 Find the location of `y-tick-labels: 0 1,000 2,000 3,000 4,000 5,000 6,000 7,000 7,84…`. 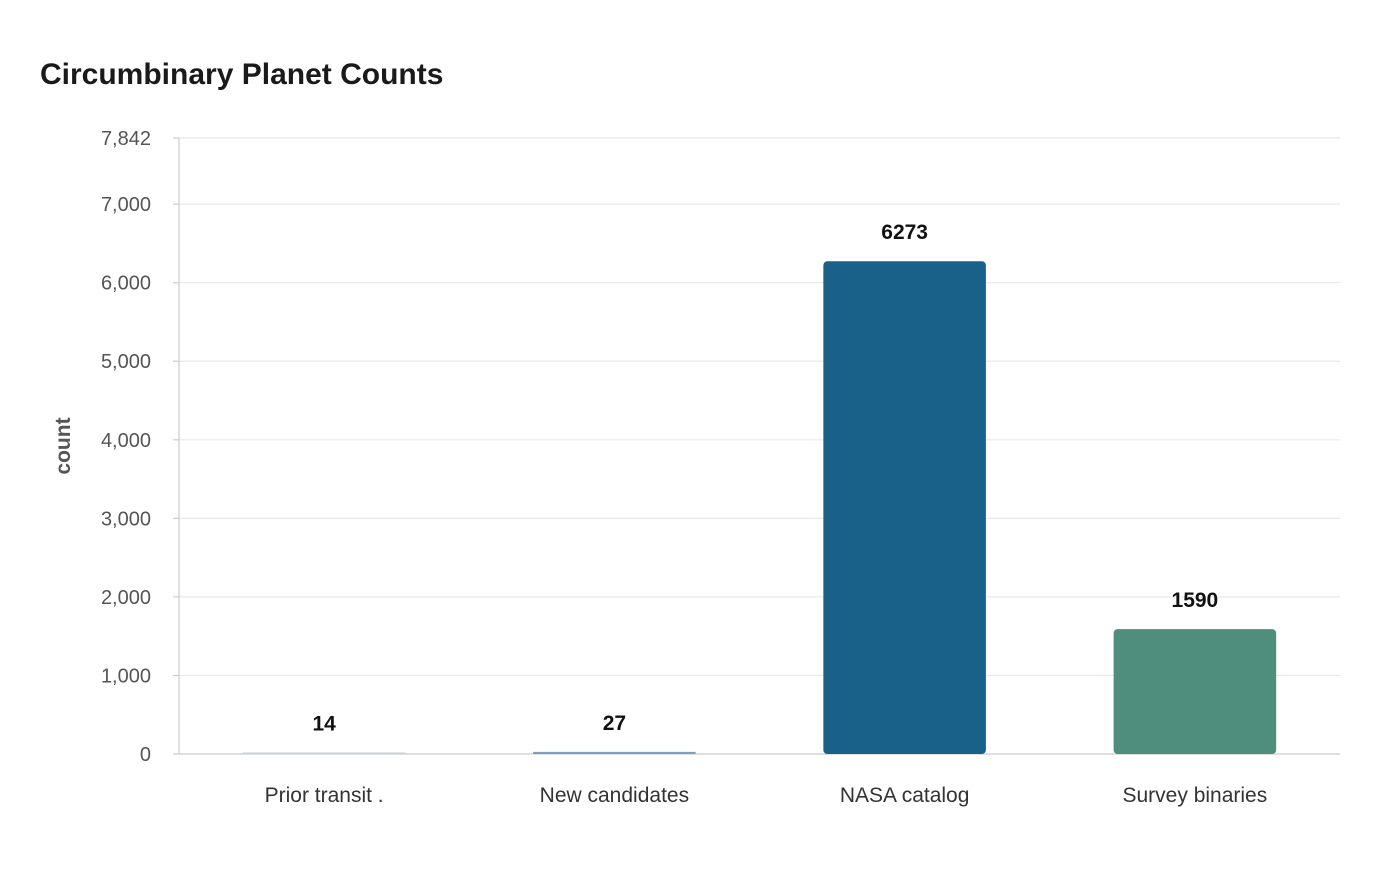

y-tick-labels: 0 1,000 2,000 3,000 4,000 5,000 6,000 7,000 7,84… is located at coordinates (126, 447).